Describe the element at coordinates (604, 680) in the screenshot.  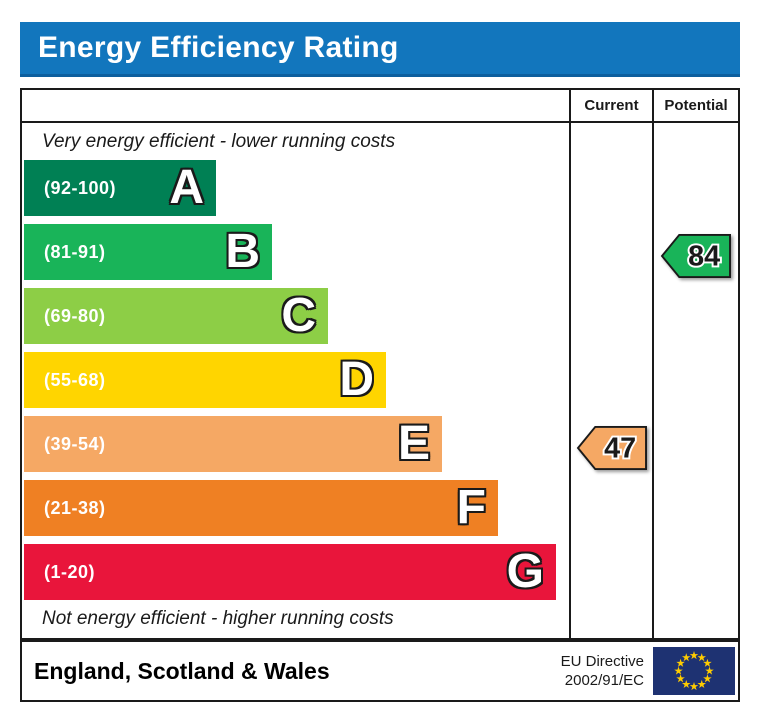
I see `eu-directive-line2: 2002/91/EC` at that location.